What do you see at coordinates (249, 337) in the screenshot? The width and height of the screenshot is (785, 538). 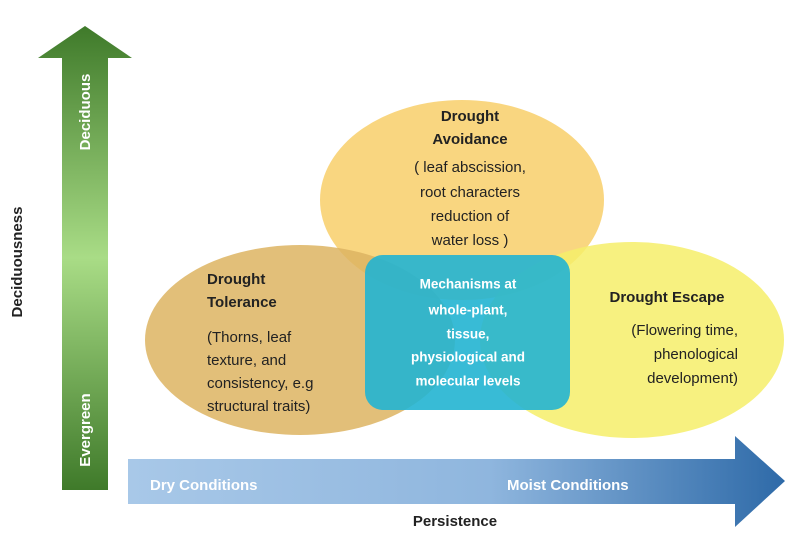 I see `node-body: (Thorns, leaf` at bounding box center [249, 337].